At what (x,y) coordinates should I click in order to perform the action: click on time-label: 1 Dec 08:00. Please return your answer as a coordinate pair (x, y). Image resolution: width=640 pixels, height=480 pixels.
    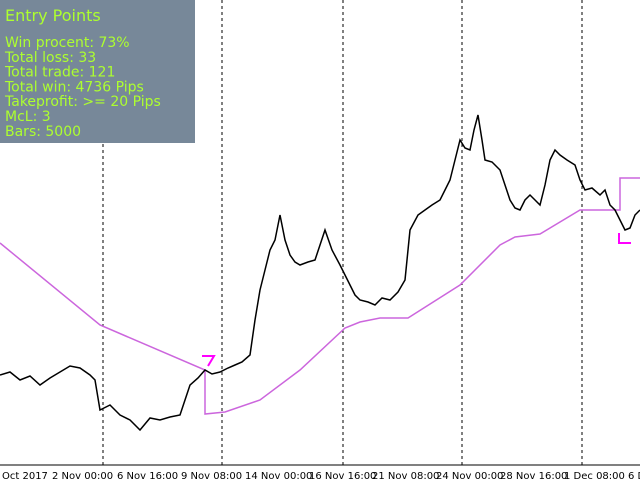
    Looking at the image, I should click on (594, 475).